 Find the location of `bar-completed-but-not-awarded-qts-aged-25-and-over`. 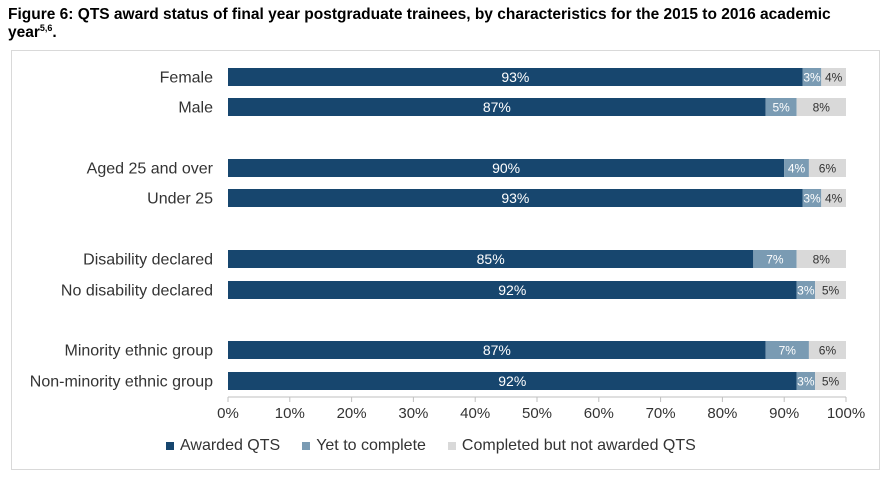

bar-completed-but-not-awarded-qts-aged-25-and-over is located at coordinates (827, 168).